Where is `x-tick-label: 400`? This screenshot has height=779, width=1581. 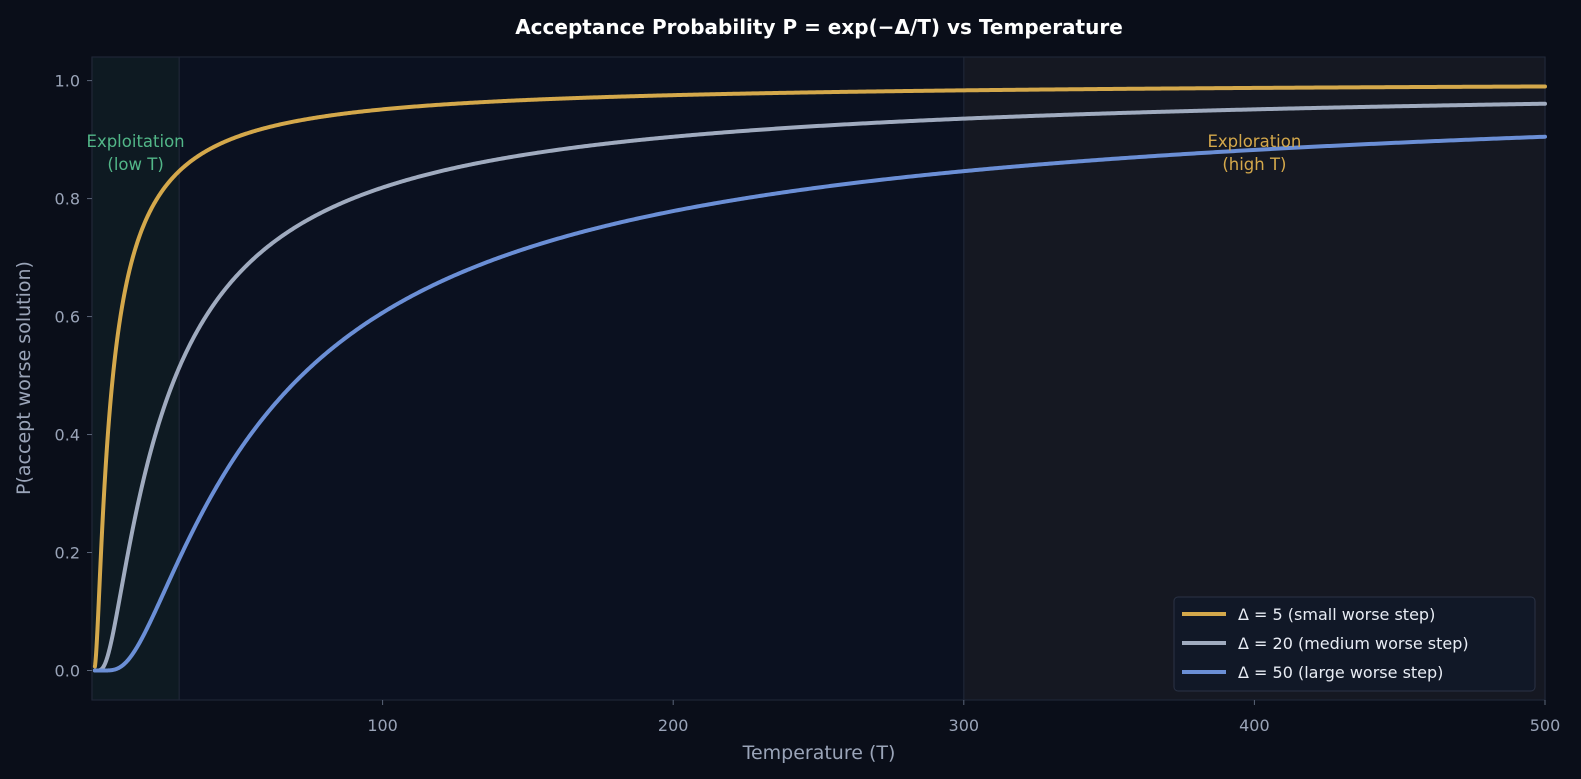 x-tick-label: 400 is located at coordinates (1254, 725).